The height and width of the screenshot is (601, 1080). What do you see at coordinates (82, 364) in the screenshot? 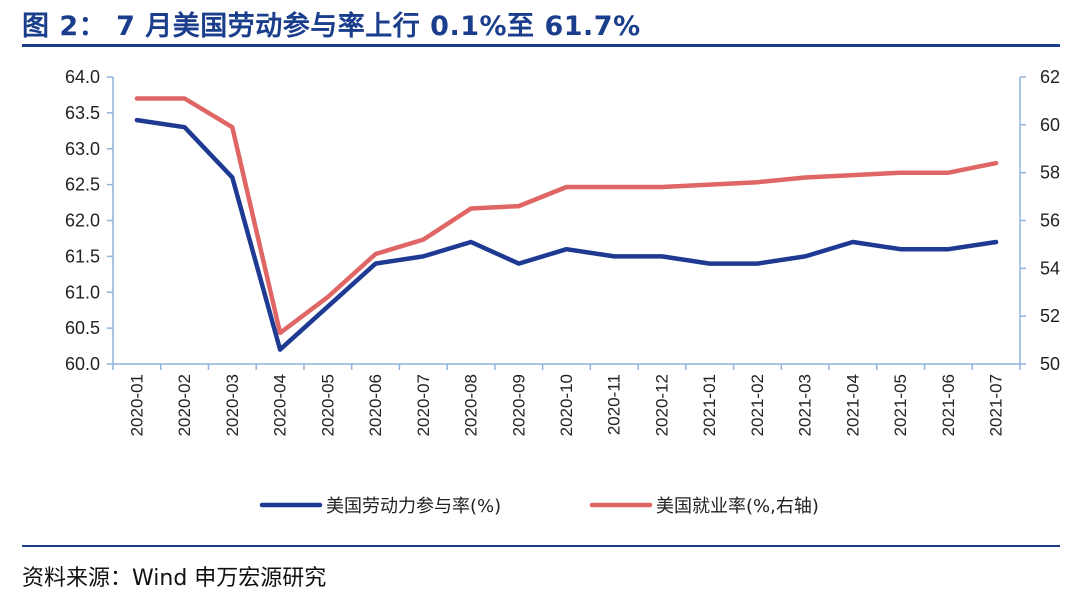
I see `left-tick-label: 60.0` at bounding box center [82, 364].